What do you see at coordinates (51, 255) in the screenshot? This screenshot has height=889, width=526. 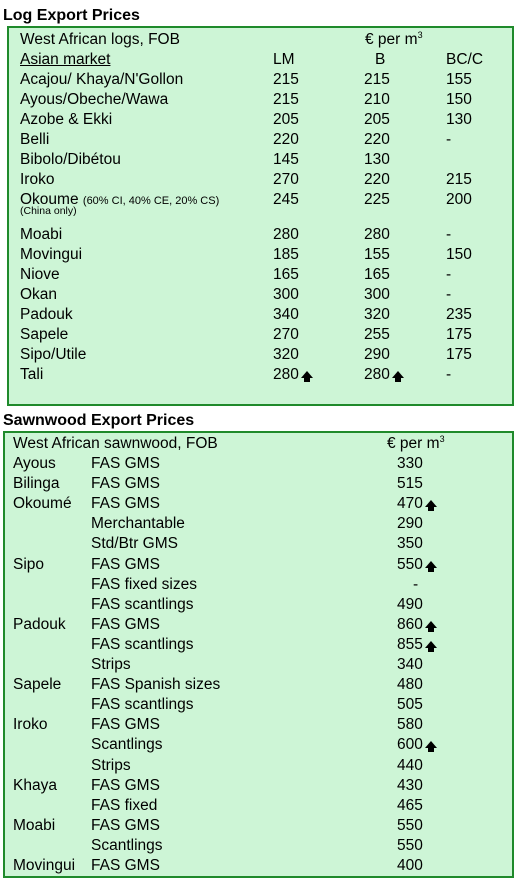 I see `species-name: Movingui` at bounding box center [51, 255].